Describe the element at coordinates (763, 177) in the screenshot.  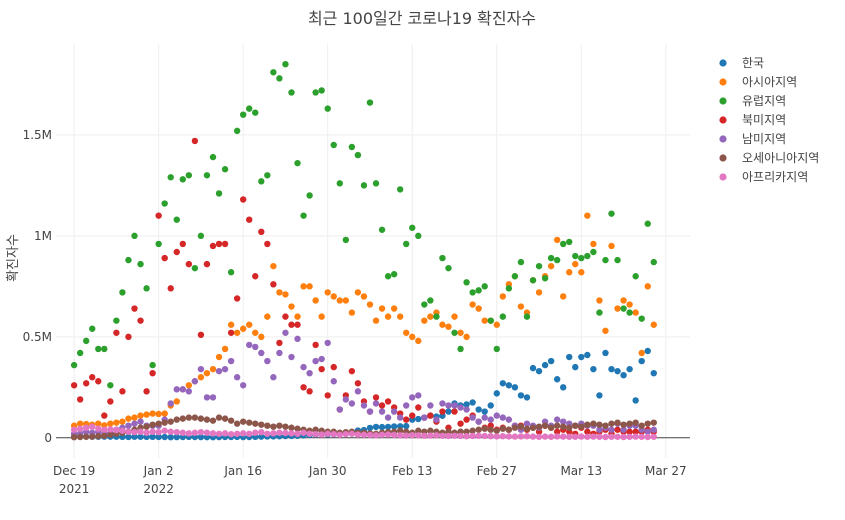
I see `legend-item: 아프리카지역` at that location.